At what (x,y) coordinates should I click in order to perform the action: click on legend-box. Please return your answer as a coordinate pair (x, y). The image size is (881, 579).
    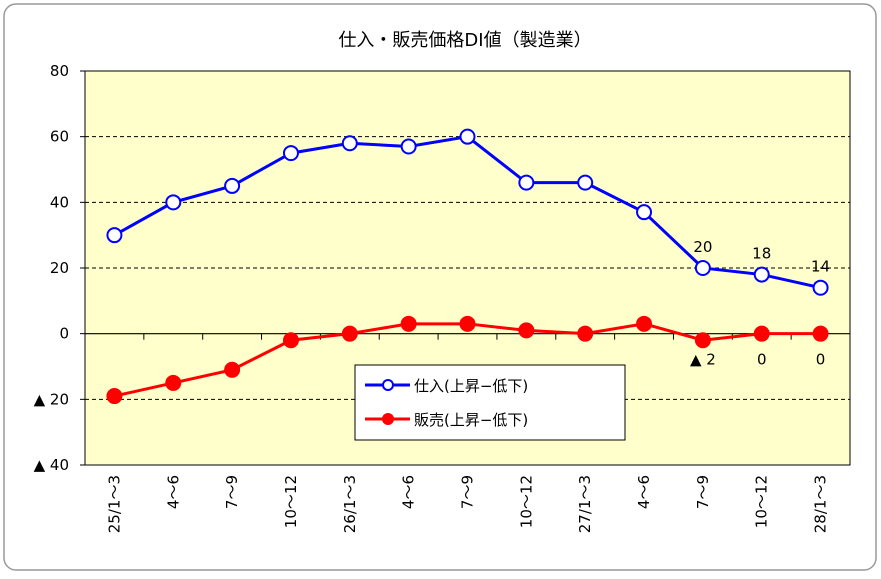
    Looking at the image, I should click on (490, 402).